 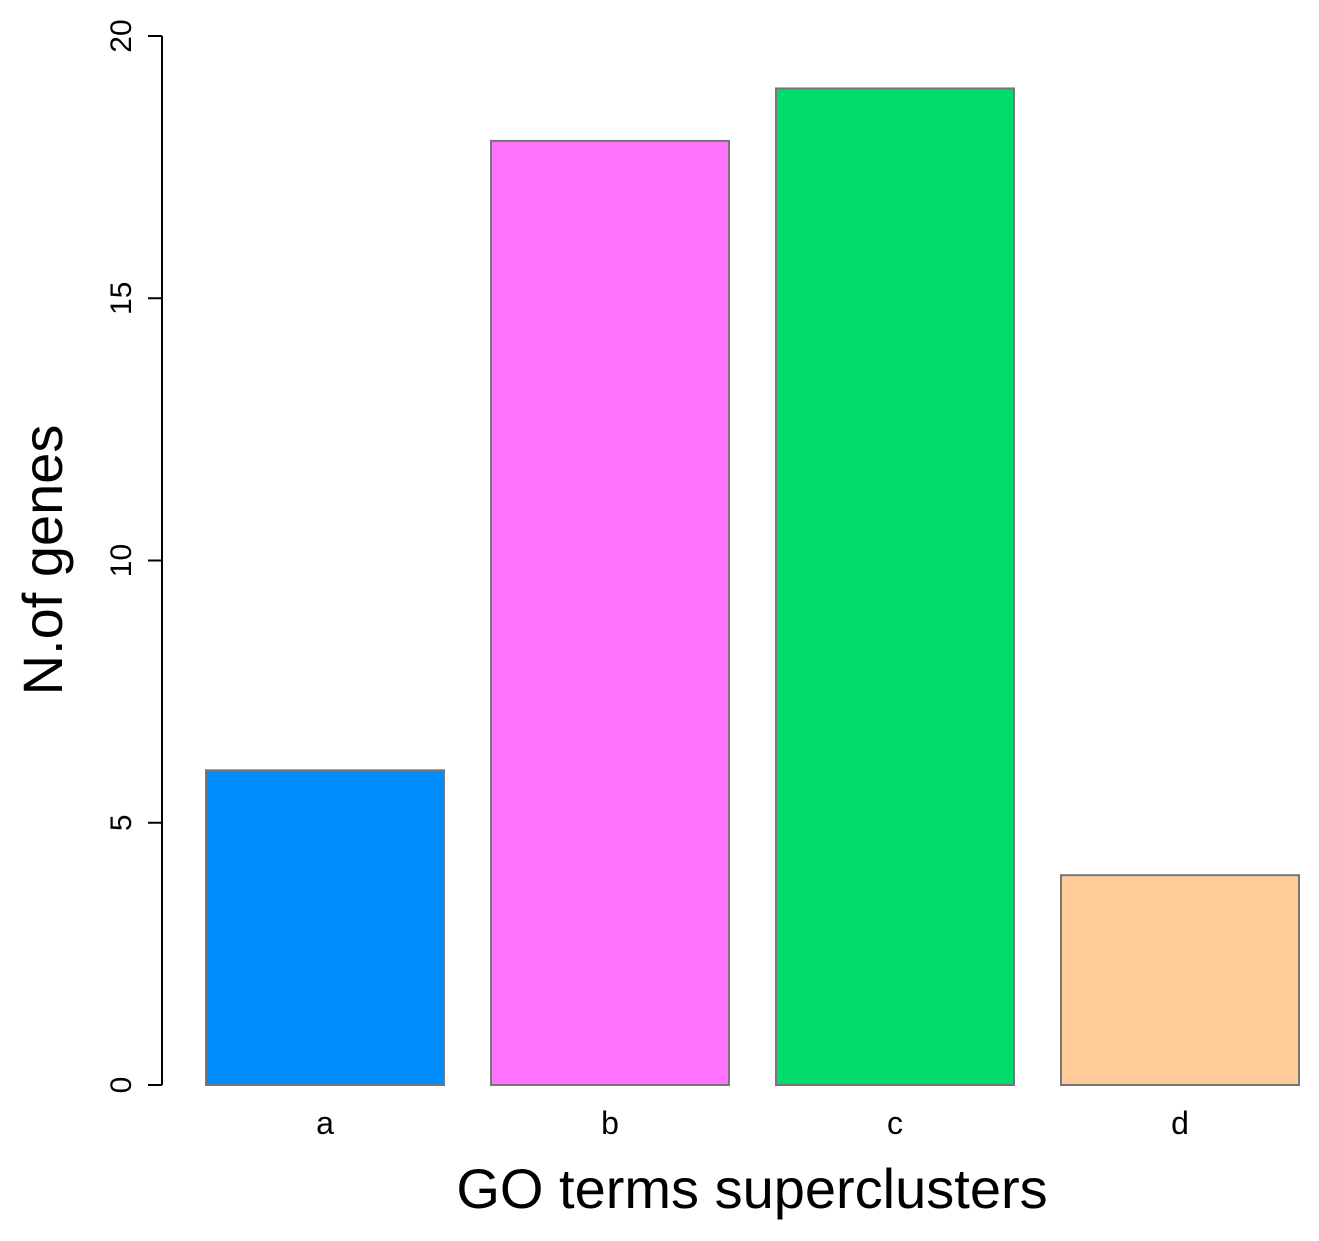 I want to click on y-axis-title: N.of genes, so click(x=42, y=560).